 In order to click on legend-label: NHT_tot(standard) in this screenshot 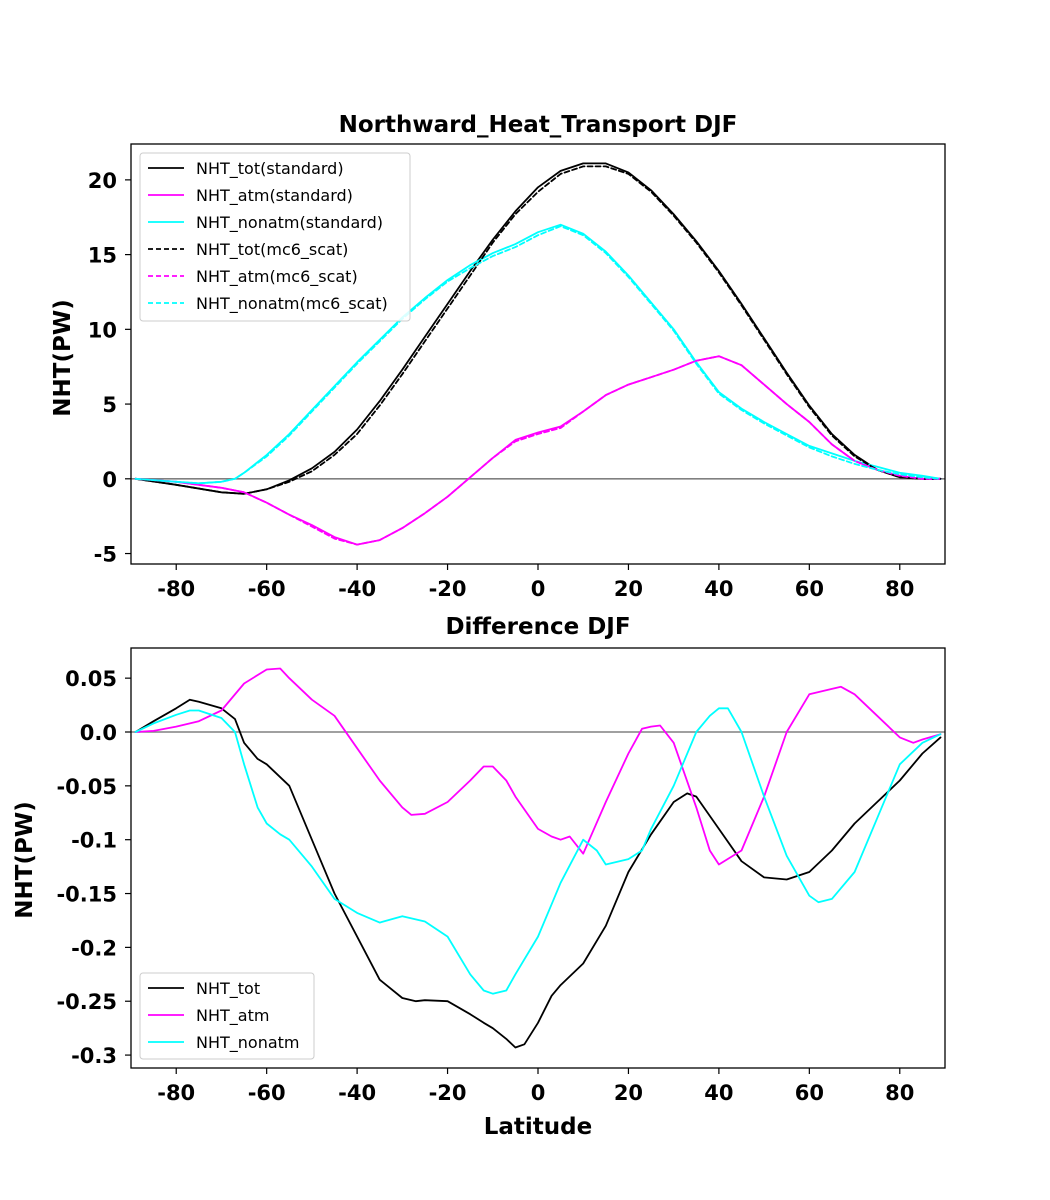, I will do `click(270, 169)`.